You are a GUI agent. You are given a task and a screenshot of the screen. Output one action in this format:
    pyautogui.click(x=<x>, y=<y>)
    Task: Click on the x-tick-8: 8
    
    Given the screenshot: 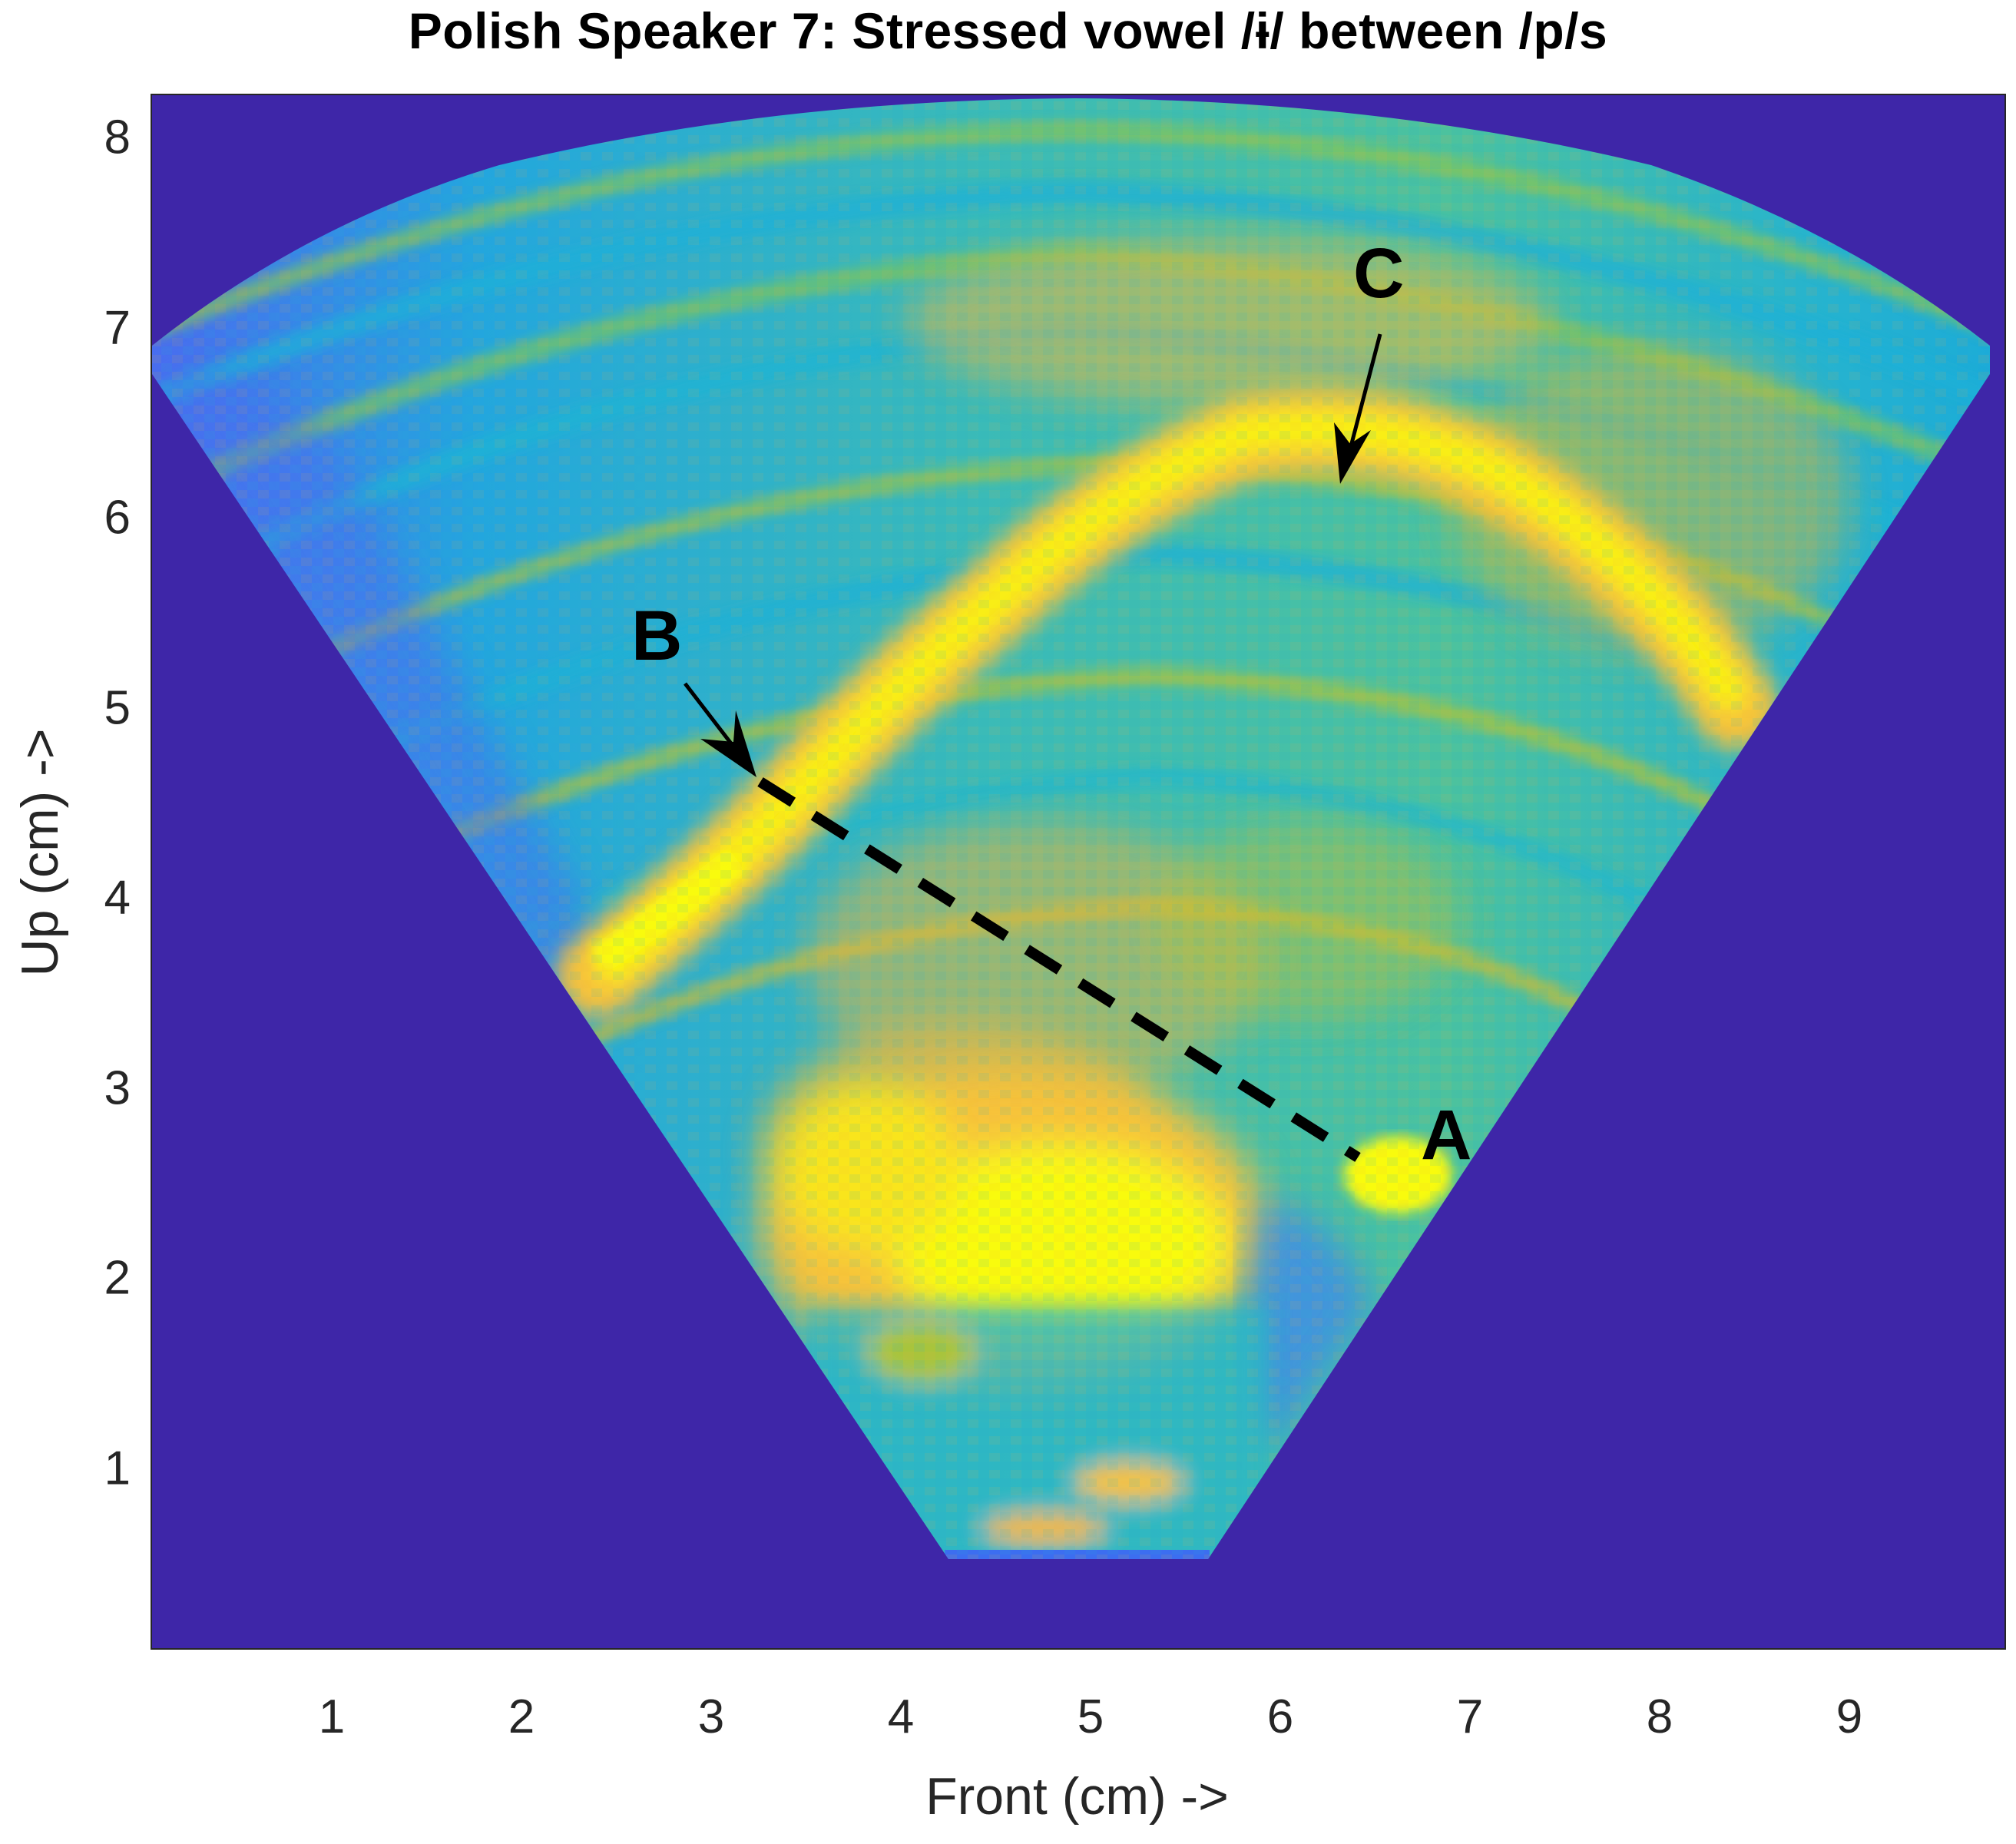 What is the action you would take?
    pyautogui.click(x=1659, y=1716)
    